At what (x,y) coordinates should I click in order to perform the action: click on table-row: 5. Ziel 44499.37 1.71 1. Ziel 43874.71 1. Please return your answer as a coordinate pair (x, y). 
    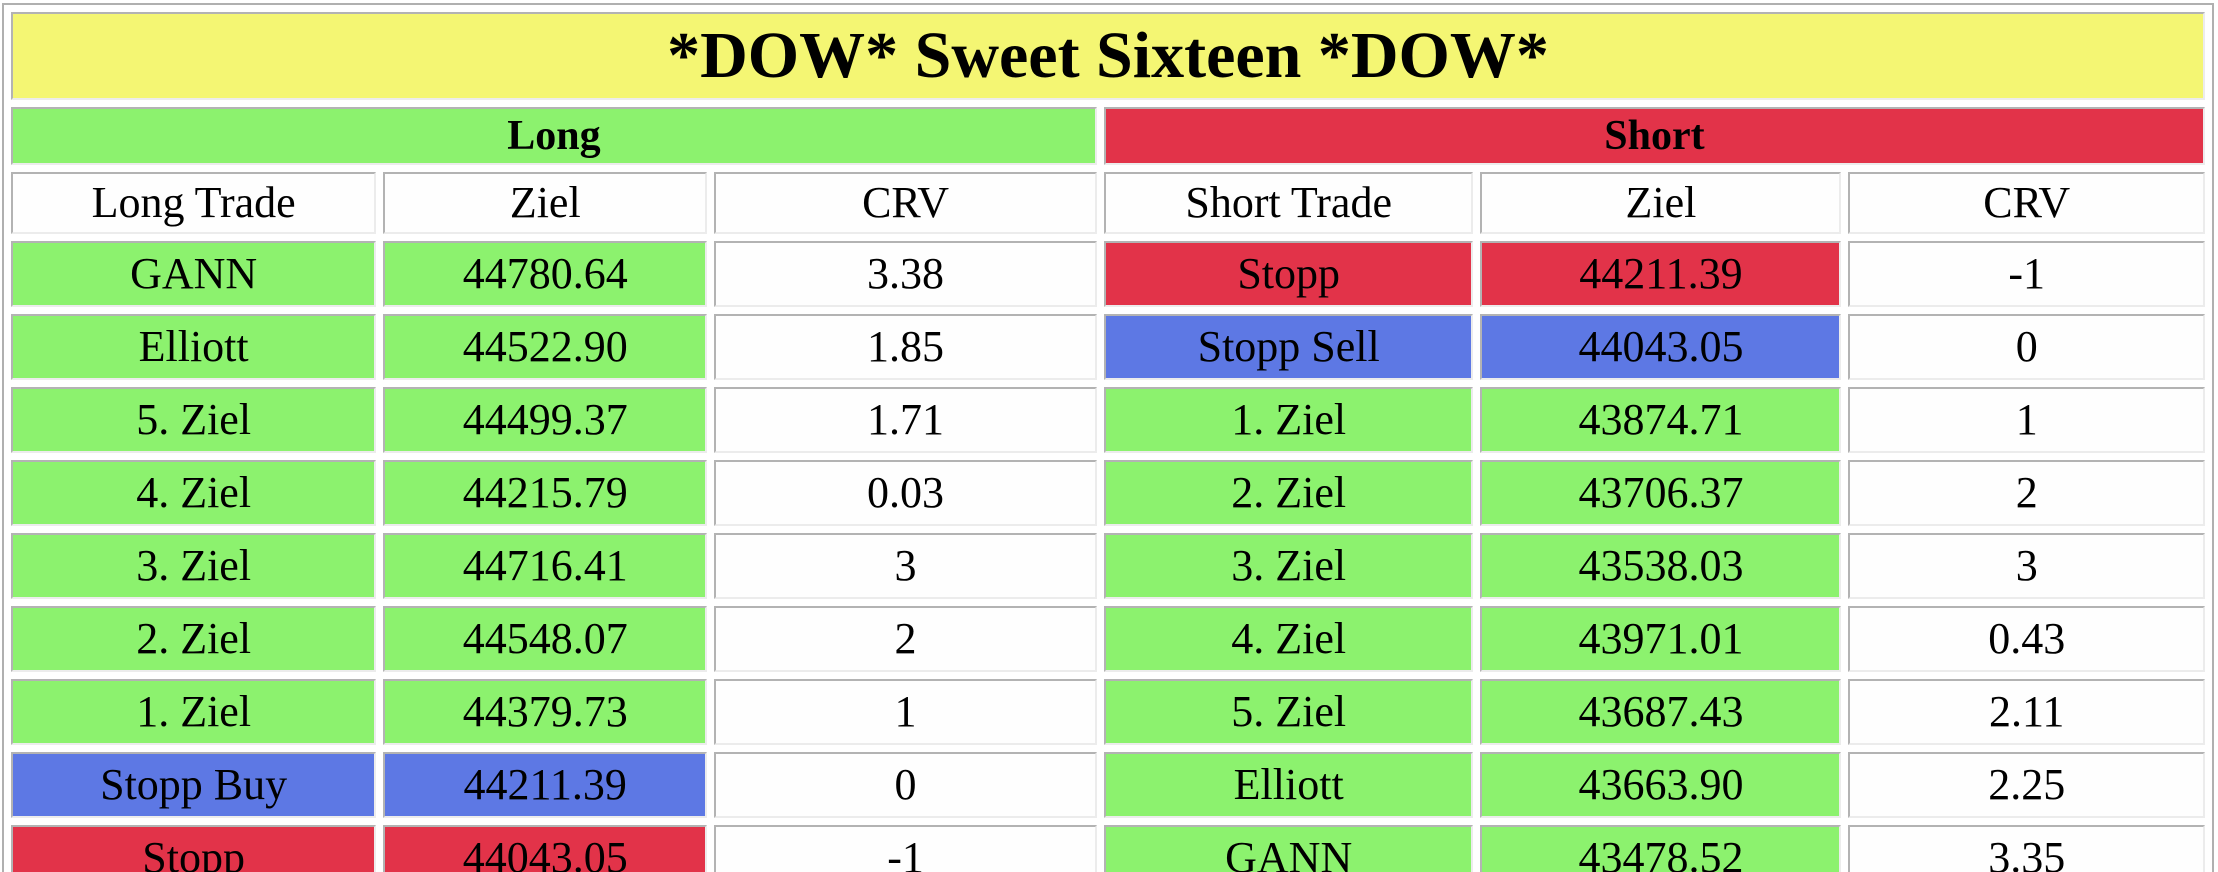
    Looking at the image, I should click on (1108, 420).